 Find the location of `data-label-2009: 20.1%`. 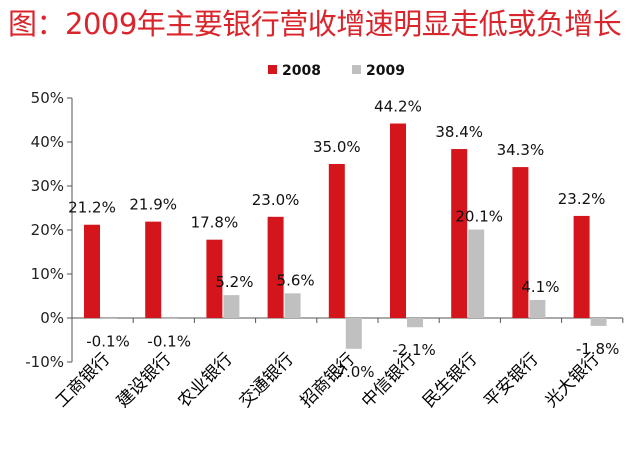

data-label-2009: 20.1% is located at coordinates (479, 217).